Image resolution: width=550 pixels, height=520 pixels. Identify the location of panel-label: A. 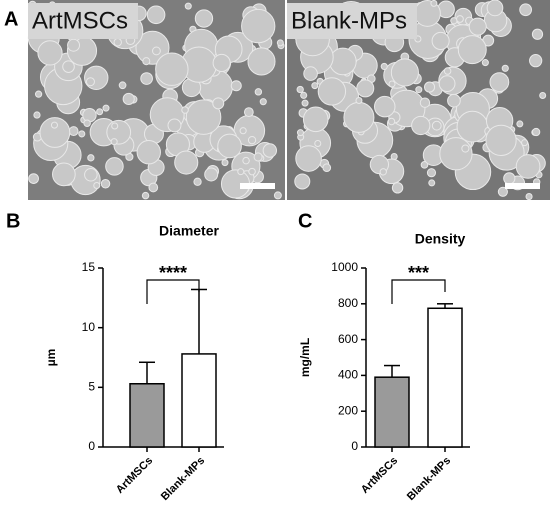
(11, 19).